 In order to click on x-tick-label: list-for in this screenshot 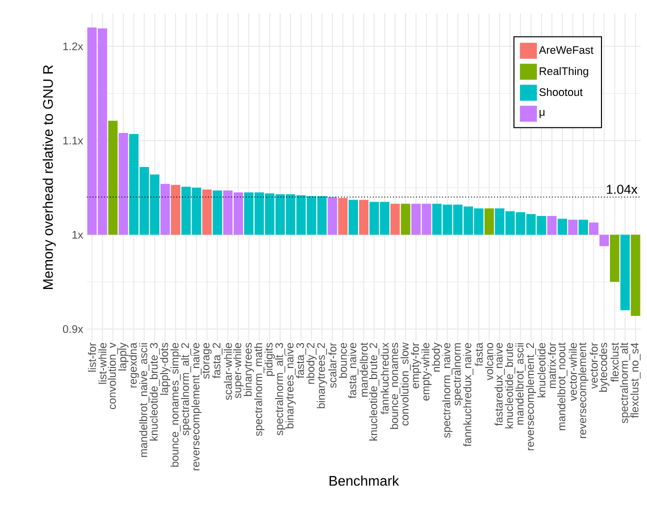, I will do `click(92, 357)`.